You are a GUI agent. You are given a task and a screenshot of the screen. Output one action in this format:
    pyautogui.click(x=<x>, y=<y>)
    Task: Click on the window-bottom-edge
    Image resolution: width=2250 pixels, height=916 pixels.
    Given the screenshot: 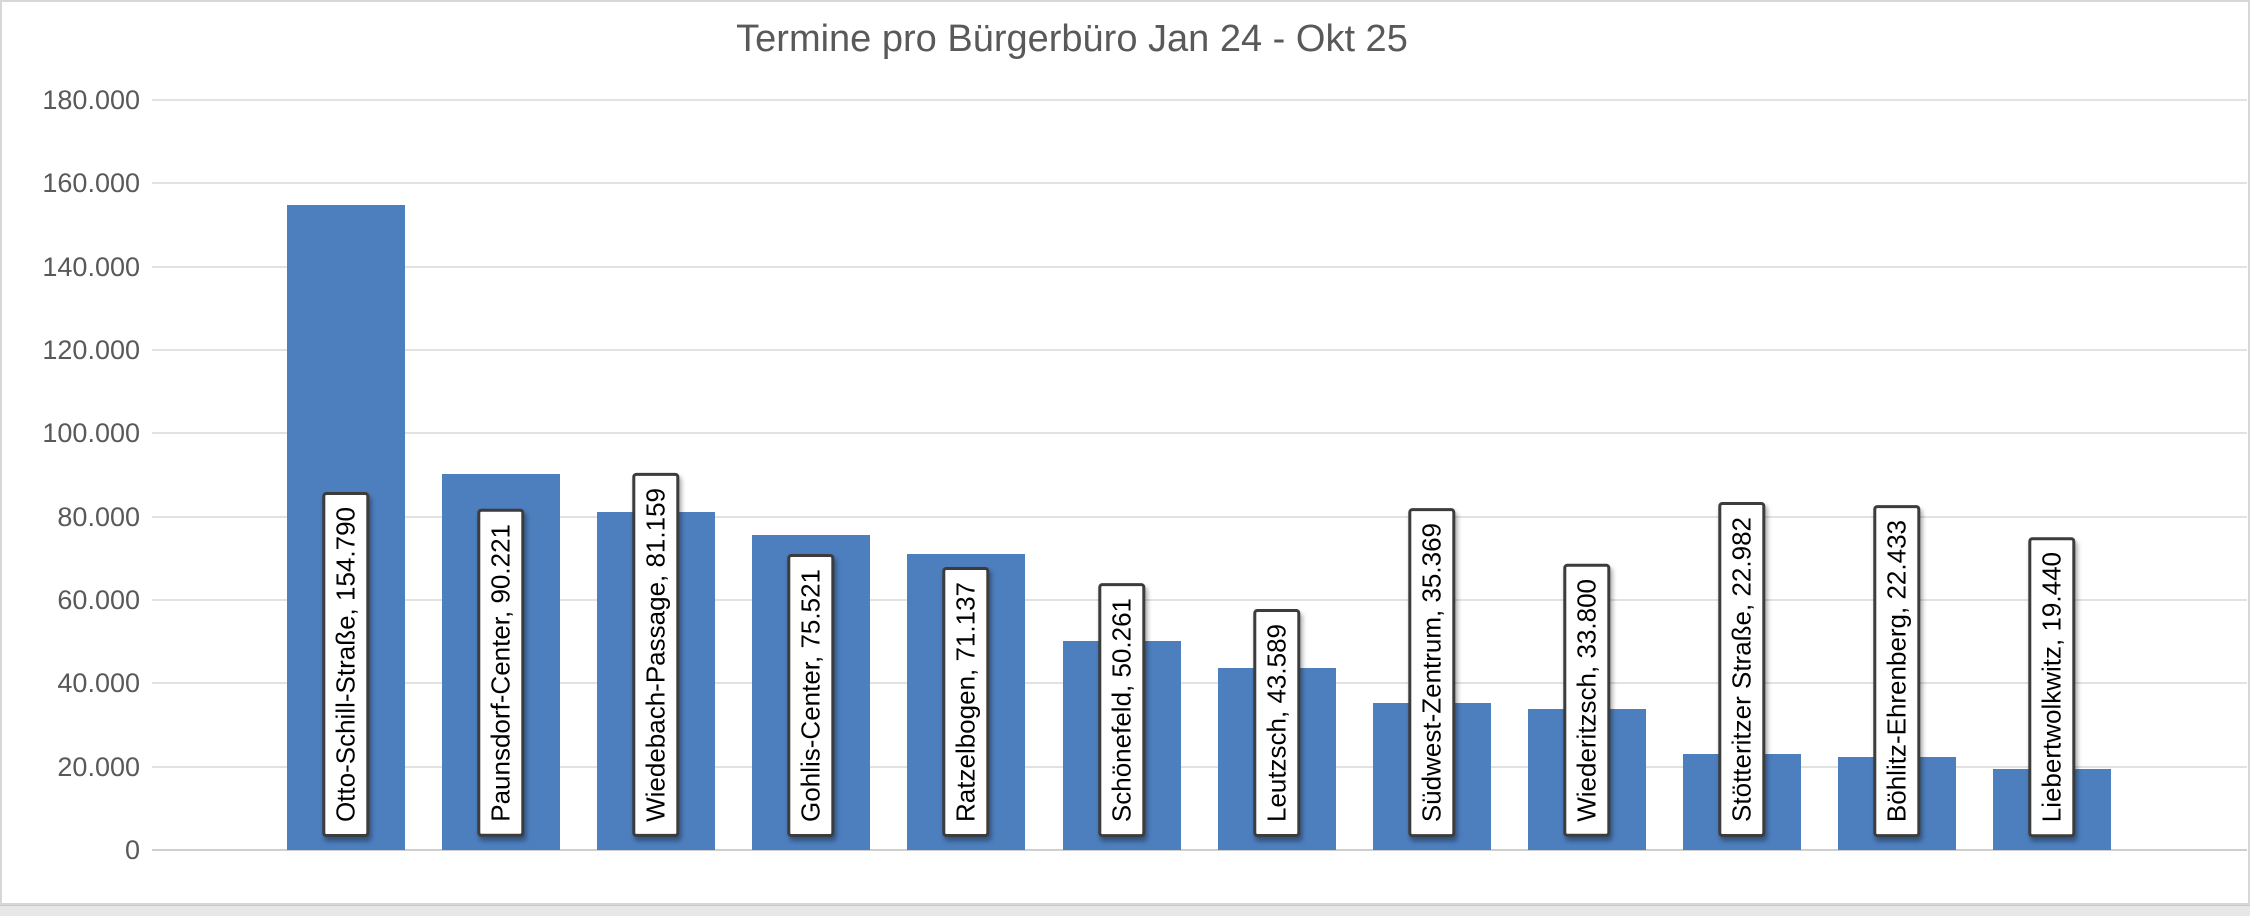 What is the action you would take?
    pyautogui.click(x=1125, y=910)
    